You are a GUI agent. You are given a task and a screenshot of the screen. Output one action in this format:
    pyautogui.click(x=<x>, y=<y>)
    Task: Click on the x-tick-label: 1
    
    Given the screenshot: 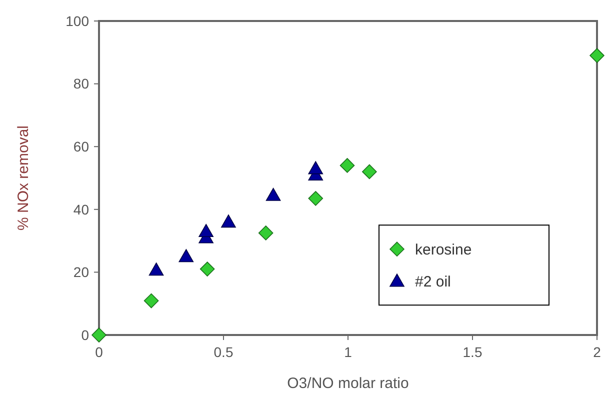 What is the action you would take?
    pyautogui.click(x=348, y=352)
    